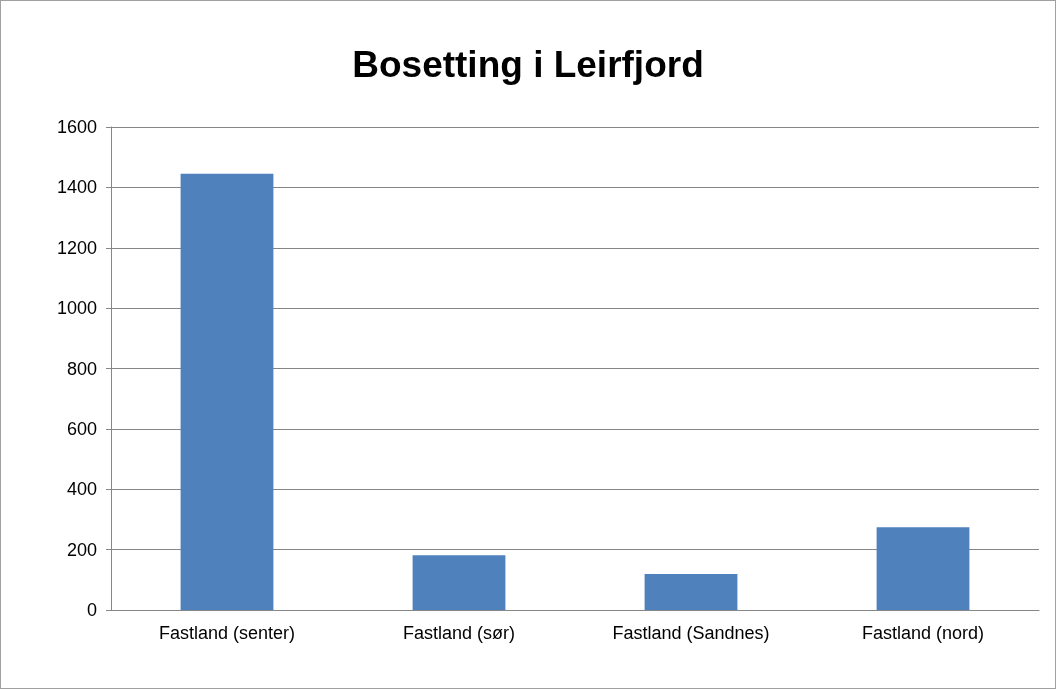 The image size is (1056, 689). What do you see at coordinates (691, 633) in the screenshot?
I see `x-tick-label: Fastland (Sandnes)` at bounding box center [691, 633].